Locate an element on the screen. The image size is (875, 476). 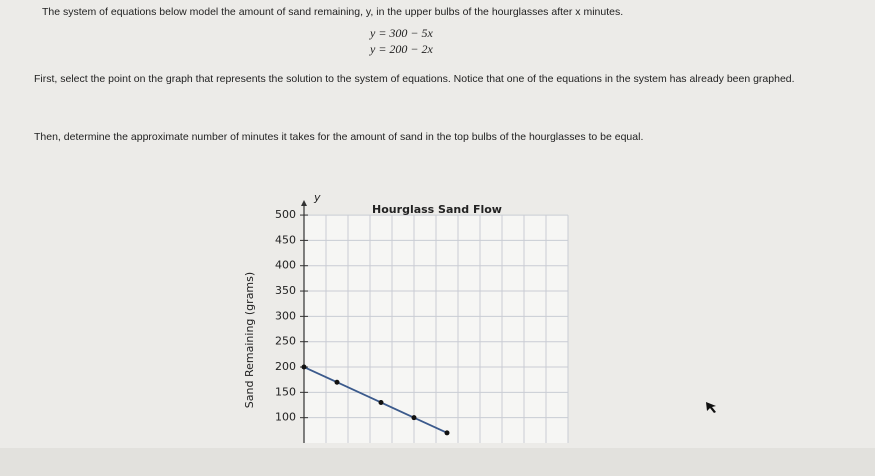
y-tick-label: 250 is located at coordinates (285, 341).